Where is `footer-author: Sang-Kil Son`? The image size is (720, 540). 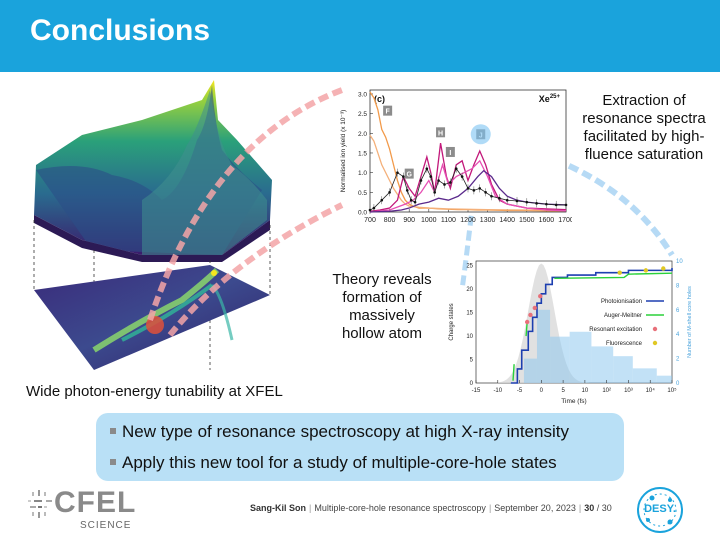 footer-author: Sang-Kil Son is located at coordinates (278, 508).